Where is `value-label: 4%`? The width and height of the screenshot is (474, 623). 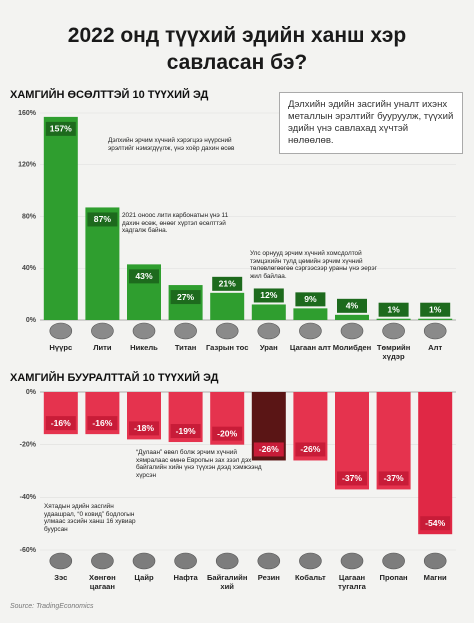
value-label: 4% is located at coordinates (352, 306).